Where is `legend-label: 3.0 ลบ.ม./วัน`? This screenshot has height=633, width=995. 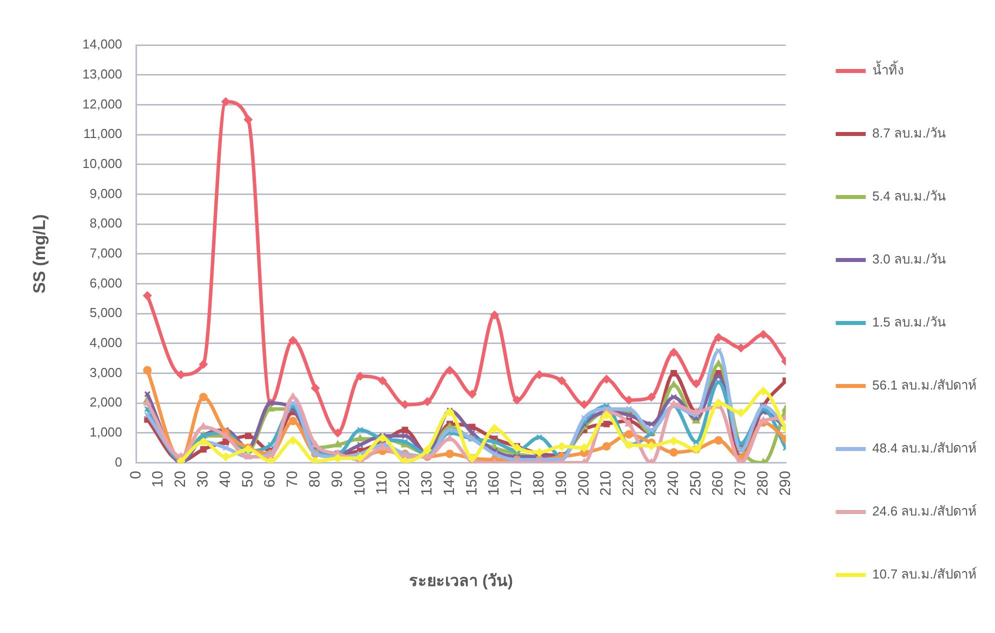
legend-label: 3.0 ลบ.ม./วัน is located at coordinates (909, 259).